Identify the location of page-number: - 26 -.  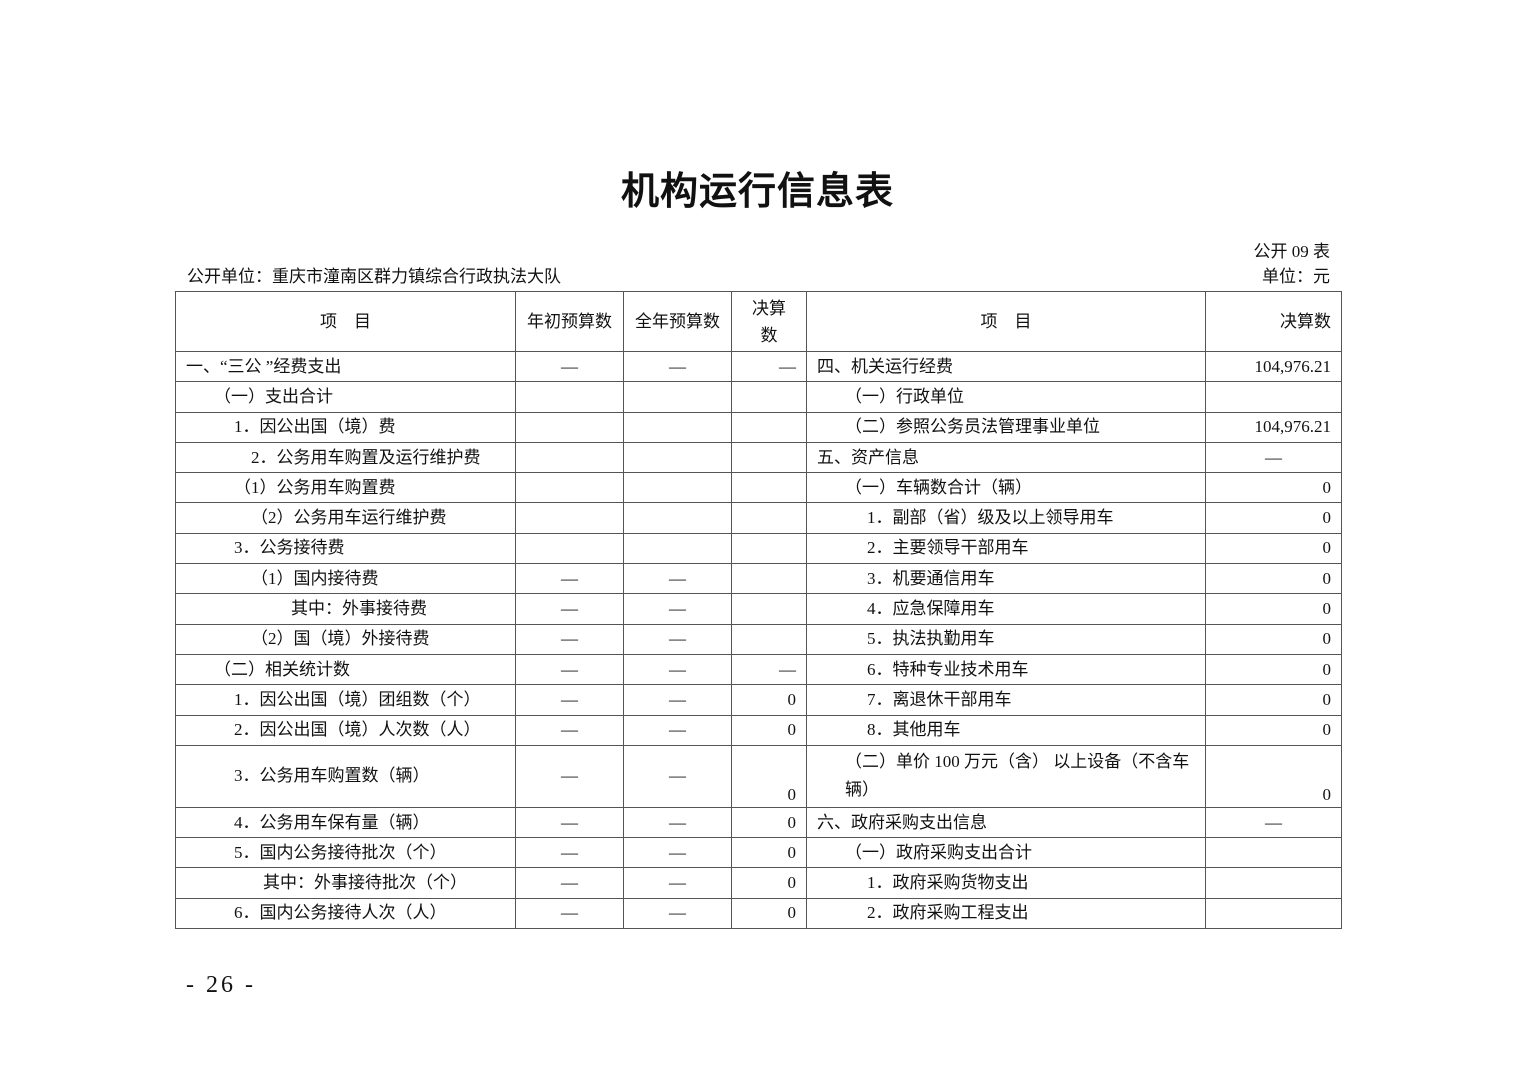
(221, 985).